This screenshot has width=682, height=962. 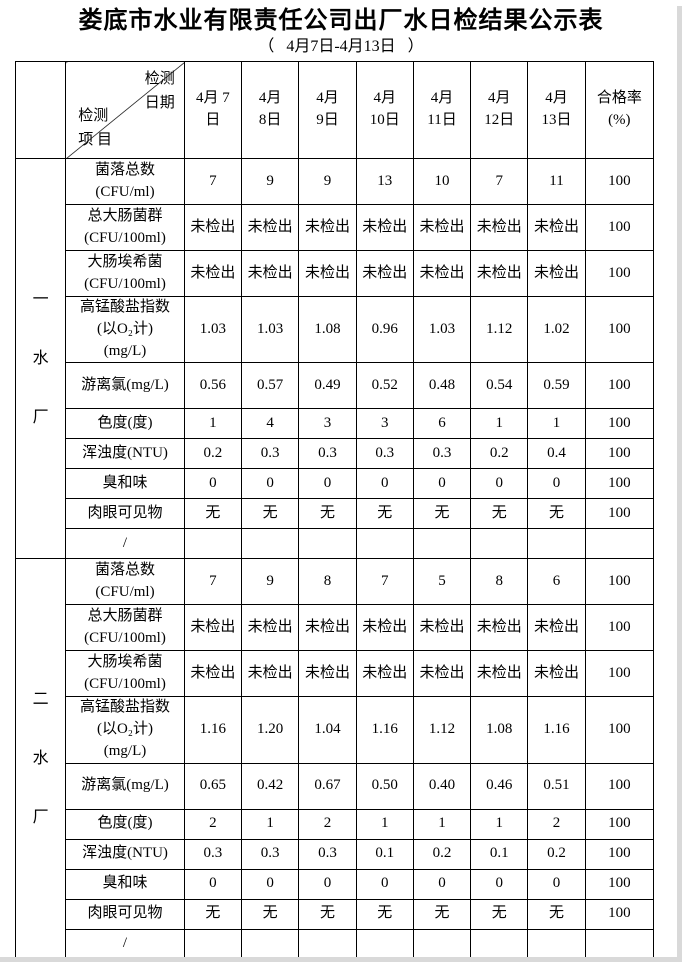 I want to click on value-cell: 0.51, so click(x=556, y=786).